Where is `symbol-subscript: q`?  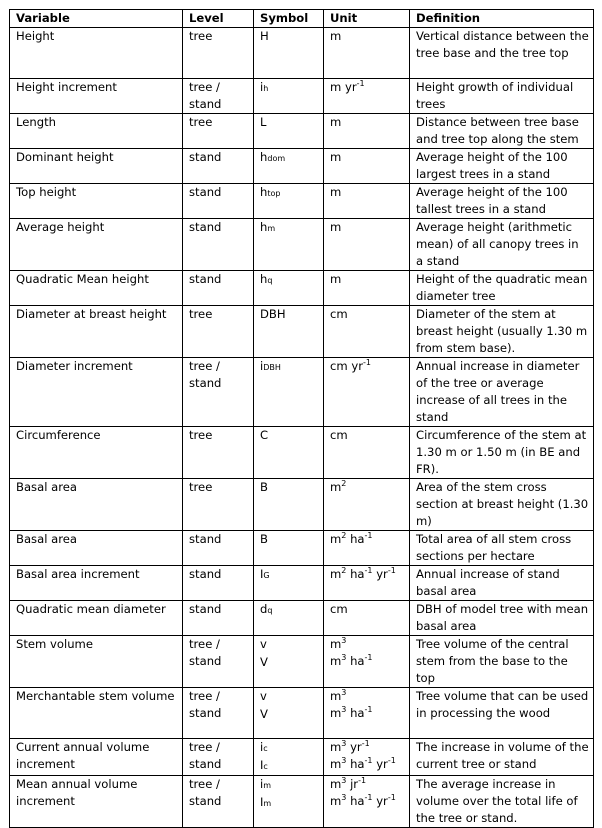 symbol-subscript: q is located at coordinates (270, 280).